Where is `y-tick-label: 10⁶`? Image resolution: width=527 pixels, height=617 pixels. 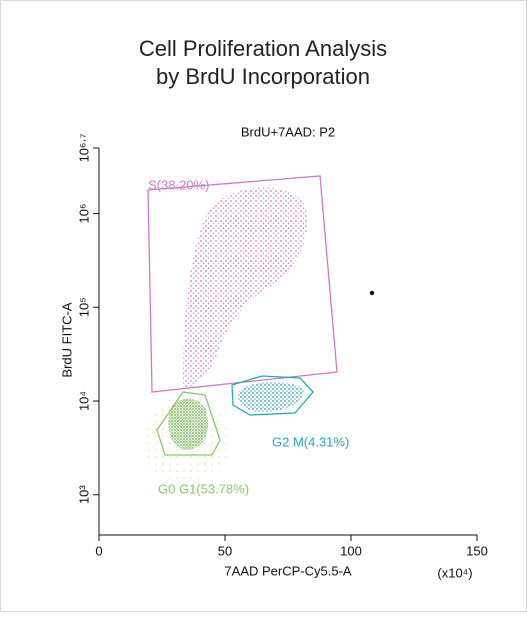 y-tick-label: 10⁶ is located at coordinates (83, 214).